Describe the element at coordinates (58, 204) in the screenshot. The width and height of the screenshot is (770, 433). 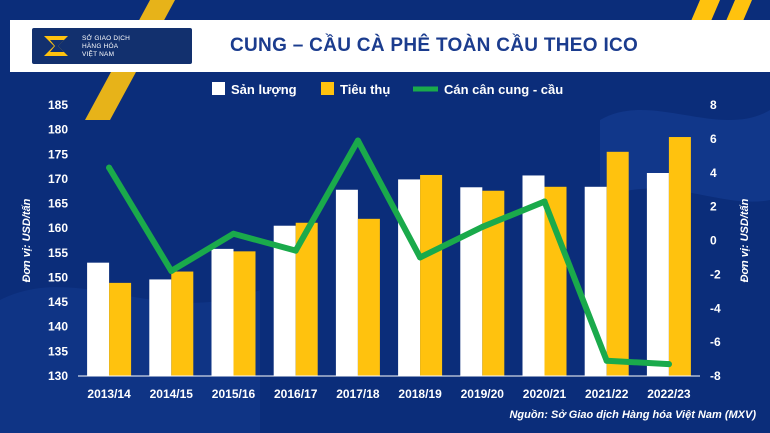
I see `y-left-tick-label: 165` at that location.